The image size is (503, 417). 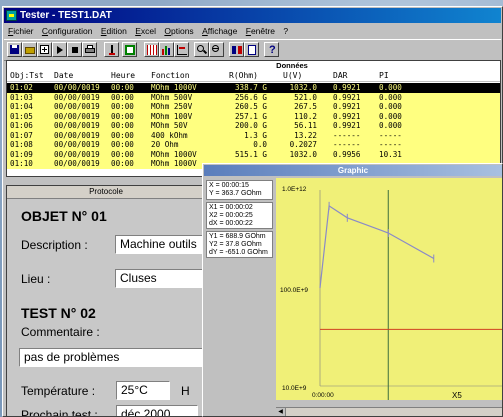 I want to click on probe-icon, so click(x=111, y=49).